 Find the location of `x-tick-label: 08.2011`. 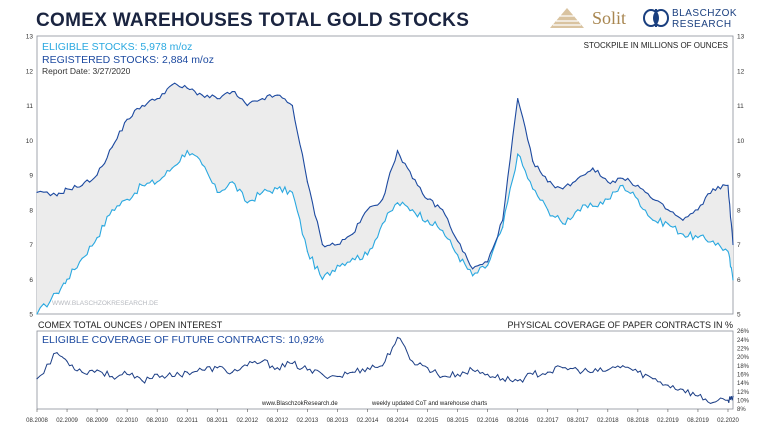

x-tick-label: 08.2011 is located at coordinates (218, 421).